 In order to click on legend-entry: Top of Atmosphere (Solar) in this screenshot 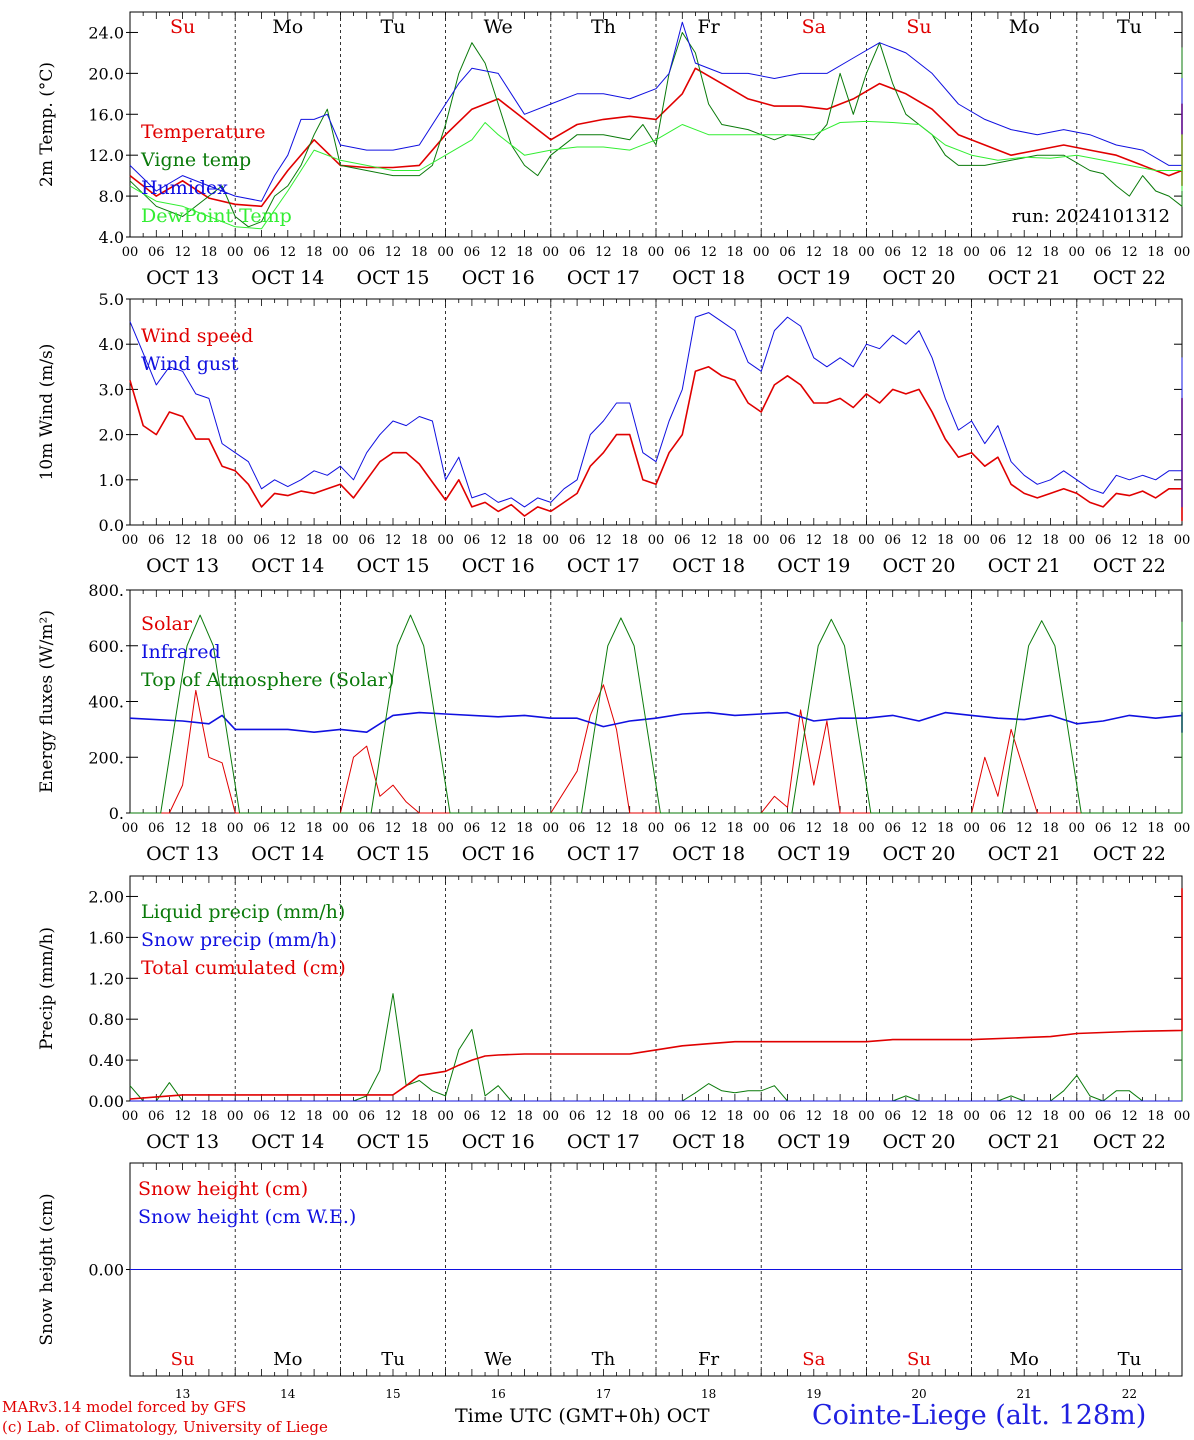, I will do `click(267, 680)`.